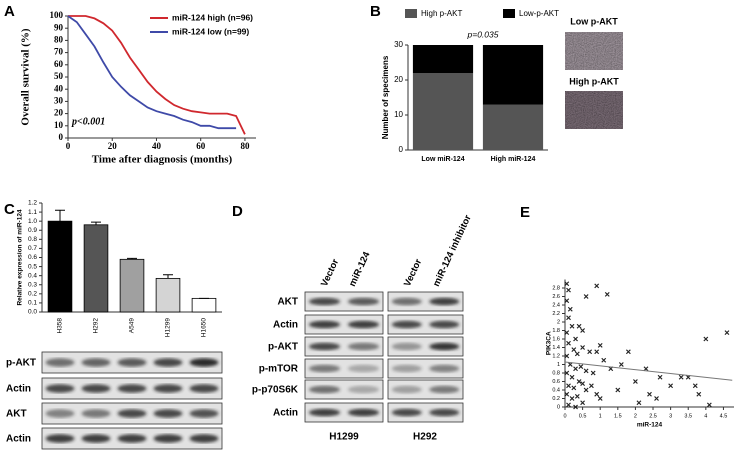 The image size is (736, 454). Describe the element at coordinates (513, 159) in the screenshot. I see `x-tick-label: High miR-124` at that location.